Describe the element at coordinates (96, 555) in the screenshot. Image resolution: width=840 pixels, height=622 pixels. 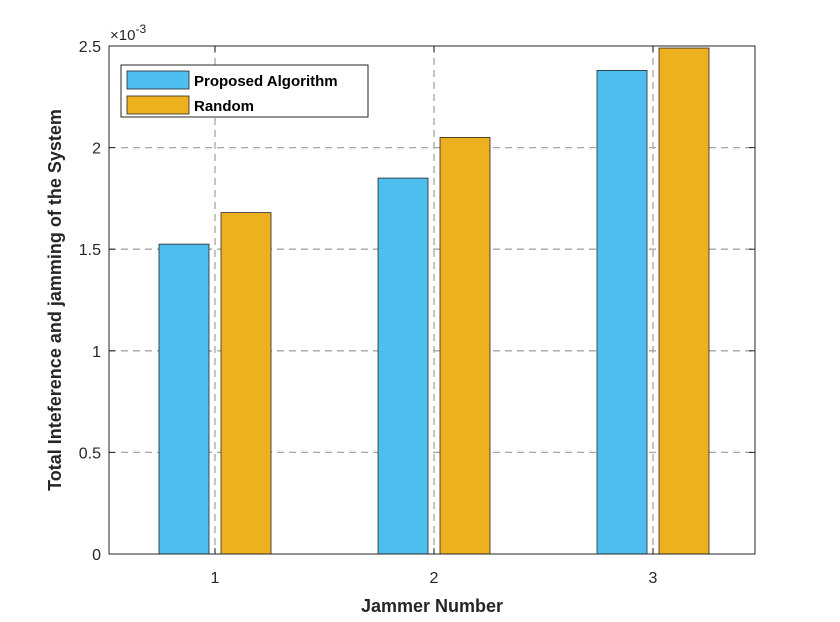
I see `y-tick-label: 0` at that location.